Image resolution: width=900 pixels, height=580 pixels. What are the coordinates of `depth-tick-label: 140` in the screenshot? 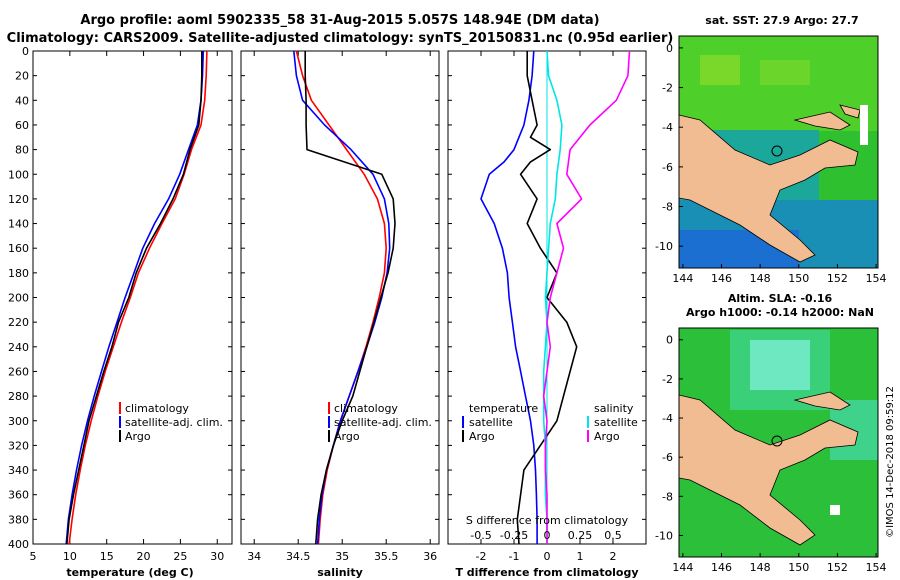 It's located at (18, 224).